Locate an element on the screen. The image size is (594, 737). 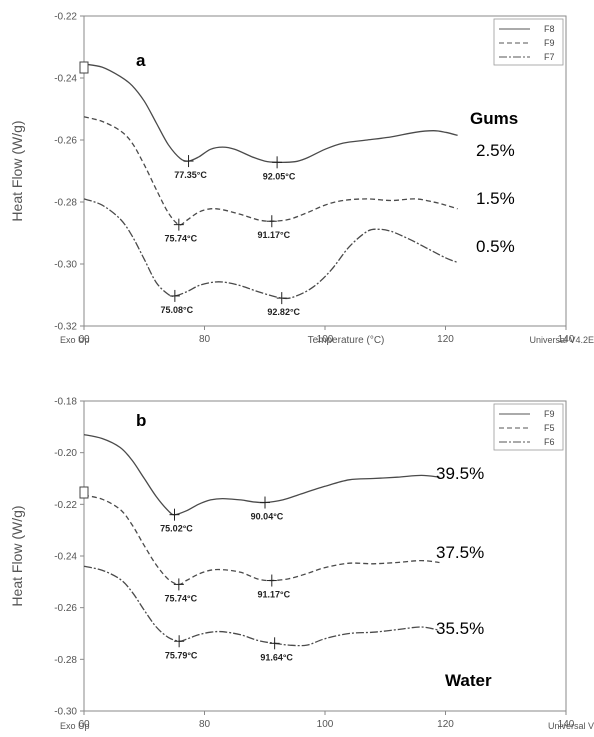
panel-b-ytick-label: -0.28 is located at coordinates (65, 660).